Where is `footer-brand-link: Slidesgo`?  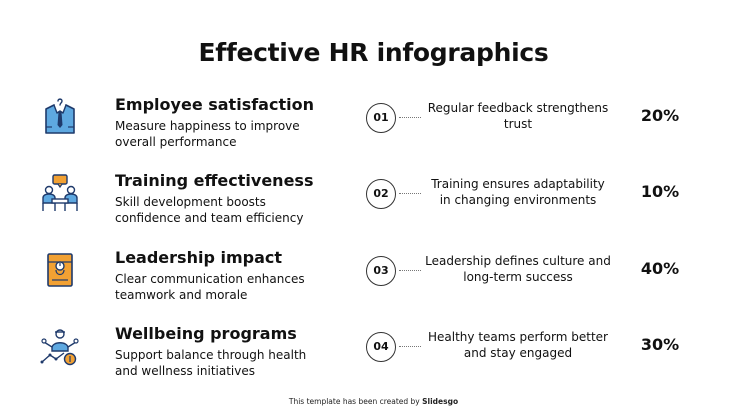
footer-brand-link: Slidesgo is located at coordinates (440, 401).